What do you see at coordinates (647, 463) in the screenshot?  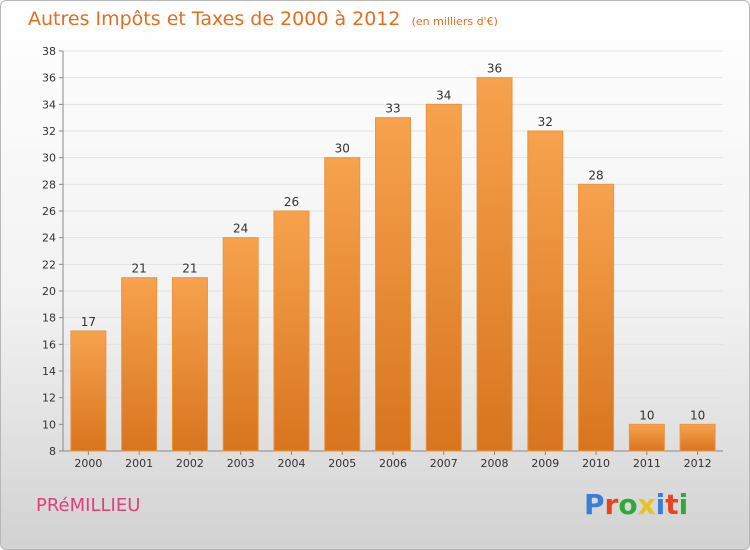 I see `x-tick-label: 2011` at bounding box center [647, 463].